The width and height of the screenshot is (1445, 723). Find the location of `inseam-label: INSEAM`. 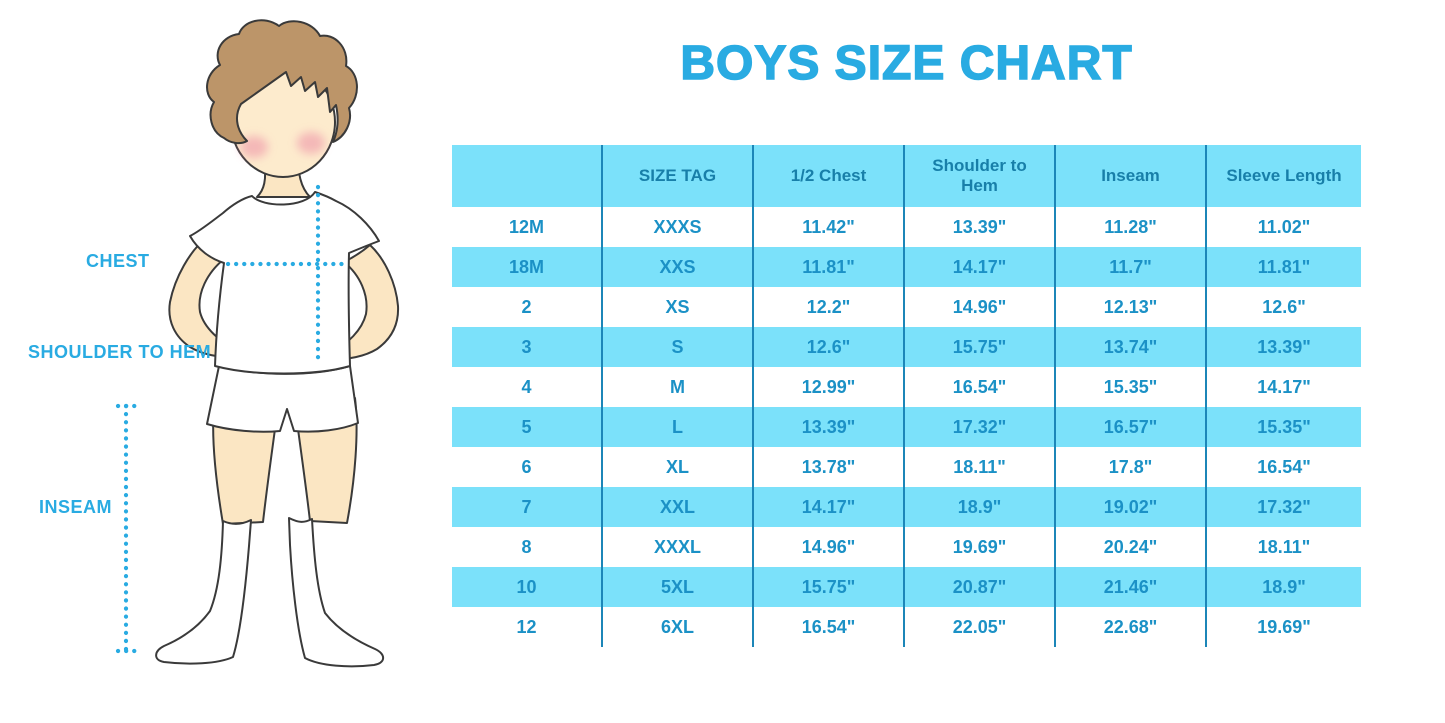

inseam-label: INSEAM is located at coordinates (76, 507).